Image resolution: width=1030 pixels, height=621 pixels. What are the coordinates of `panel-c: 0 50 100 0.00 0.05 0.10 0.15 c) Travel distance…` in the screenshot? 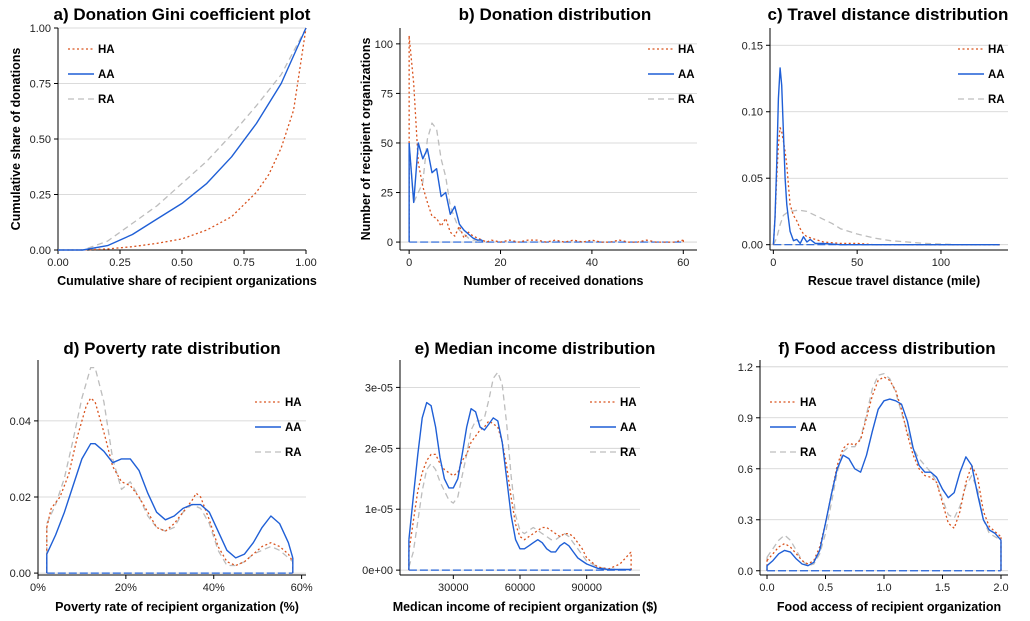 It's located at (875, 146).